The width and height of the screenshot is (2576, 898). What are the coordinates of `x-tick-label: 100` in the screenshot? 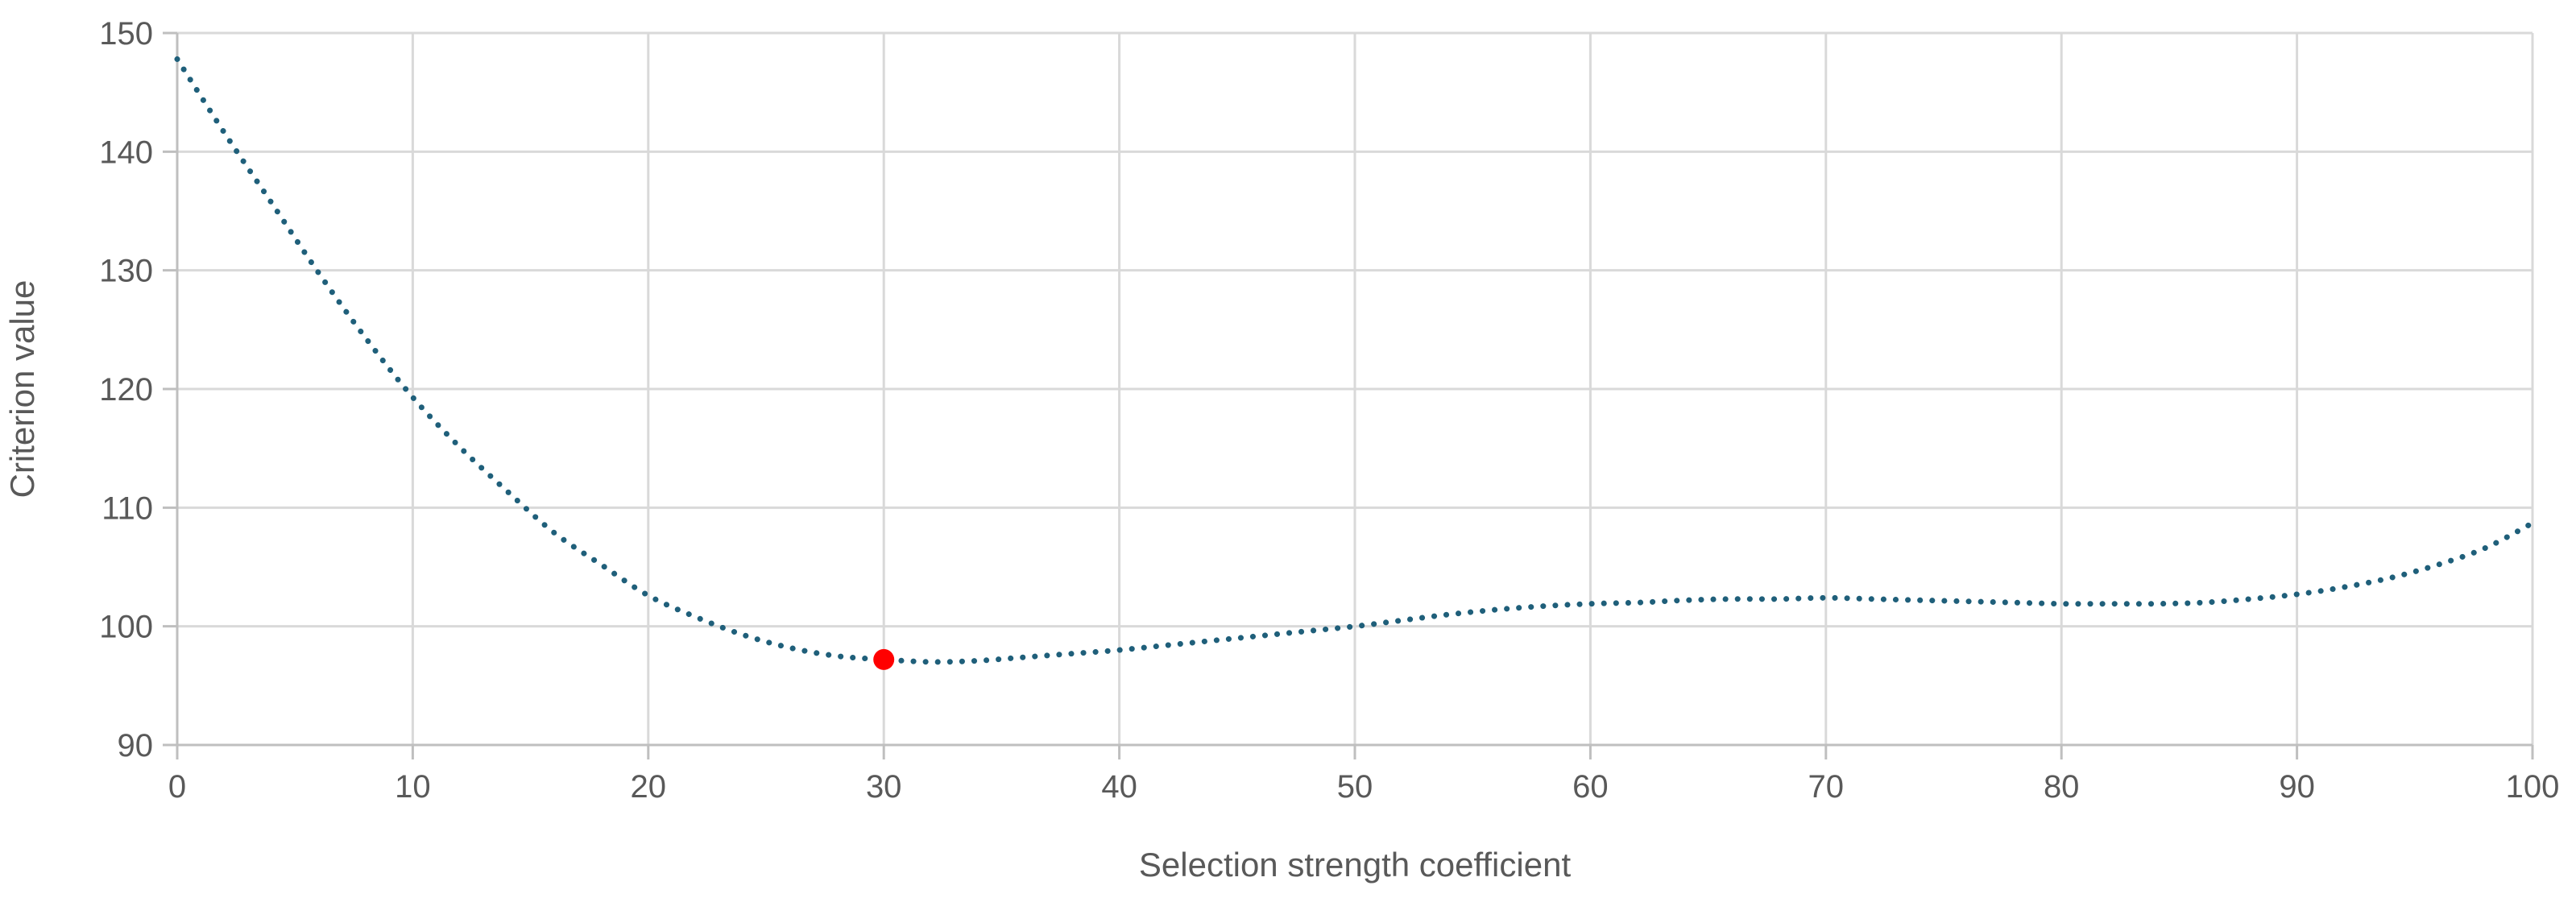 It's located at (2533, 787).